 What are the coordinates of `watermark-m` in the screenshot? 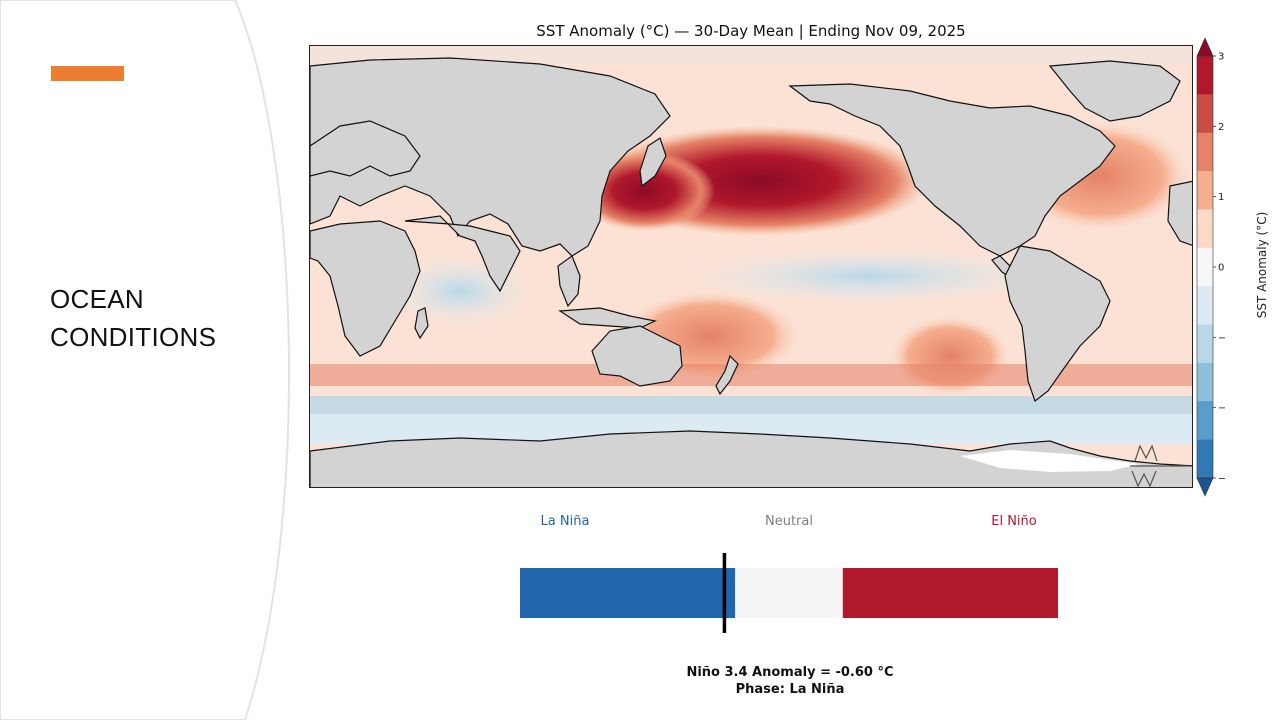 It's located at (1146, 453).